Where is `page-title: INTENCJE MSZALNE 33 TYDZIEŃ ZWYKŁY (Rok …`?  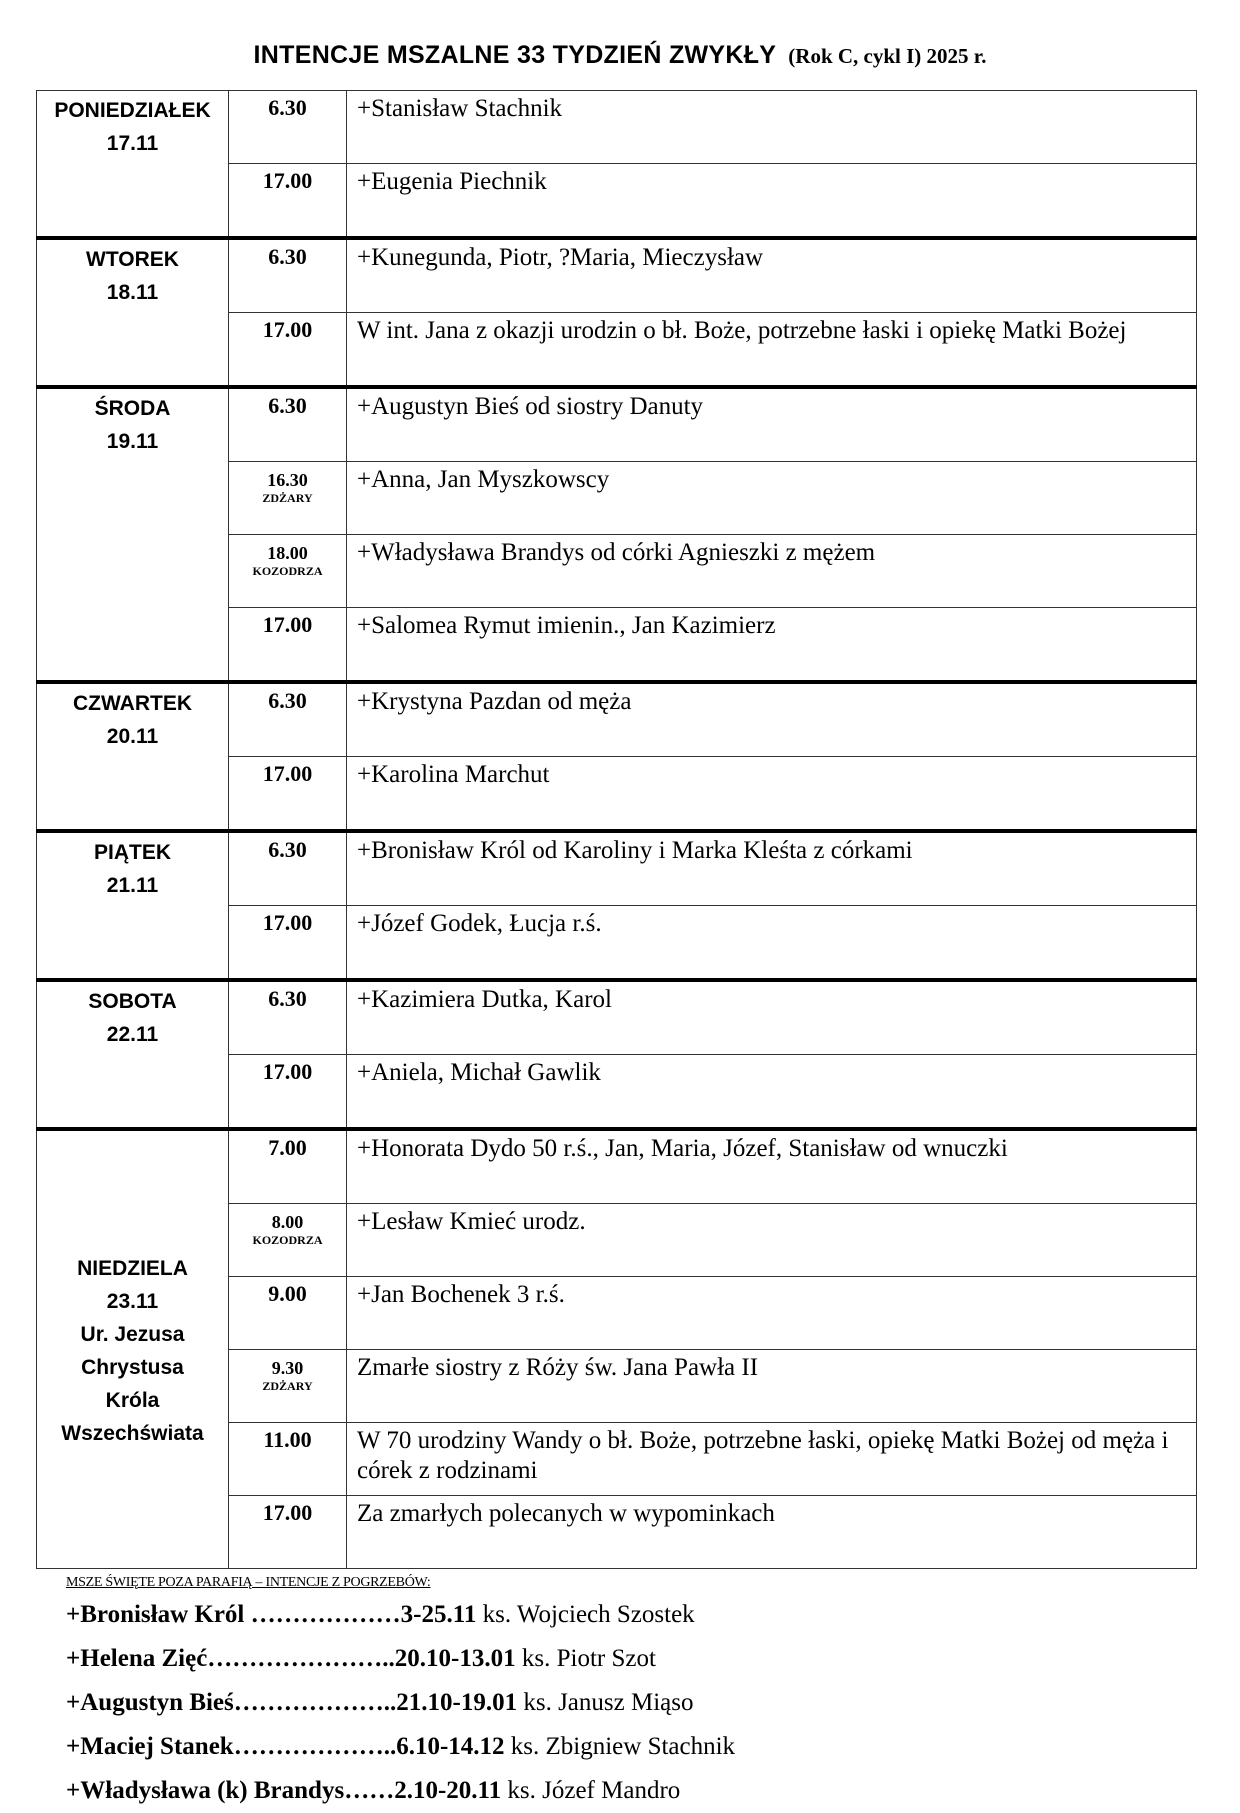
page-title: INTENCJE MSZALNE 33 TYDZIEŃ ZWYKŁY (Rok … is located at coordinates (620, 38).